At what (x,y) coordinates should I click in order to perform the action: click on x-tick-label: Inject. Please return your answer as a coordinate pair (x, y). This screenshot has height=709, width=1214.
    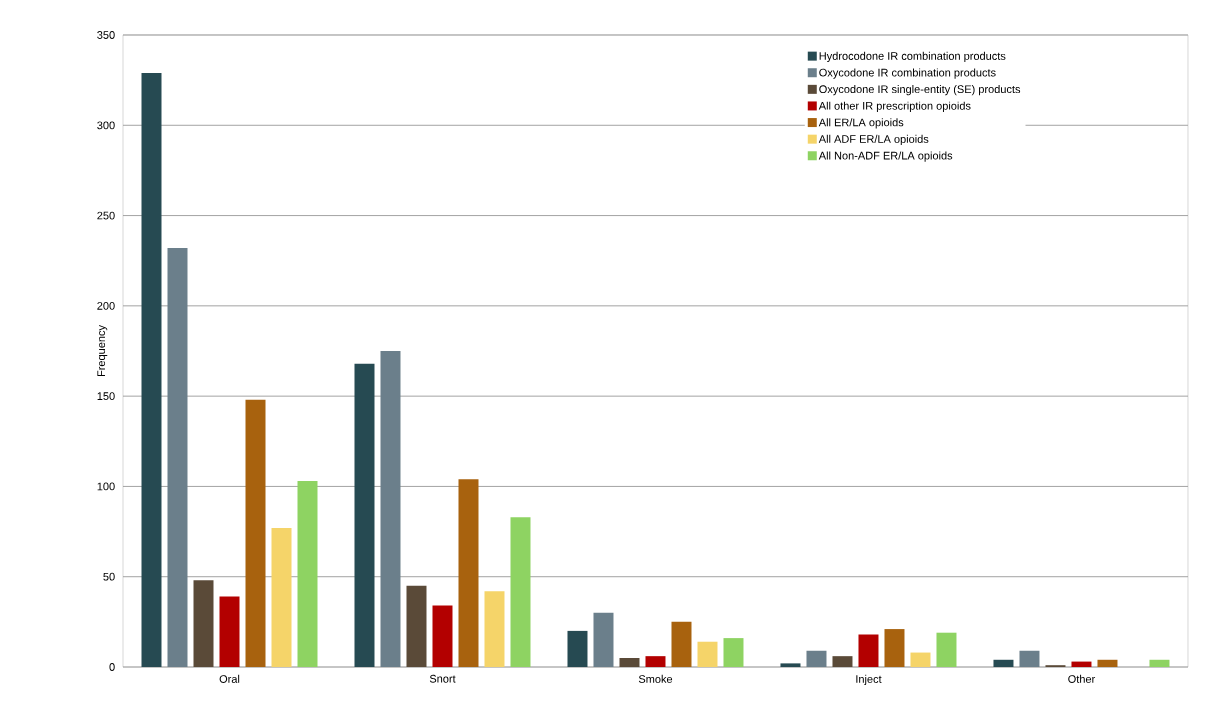
    Looking at the image, I should click on (869, 680).